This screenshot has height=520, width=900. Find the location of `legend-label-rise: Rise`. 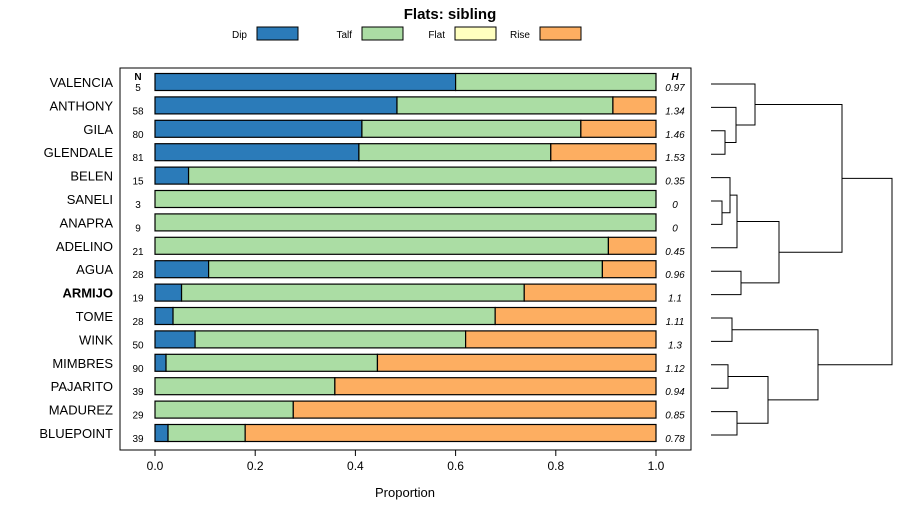

legend-label-rise: Rise is located at coordinates (520, 35).